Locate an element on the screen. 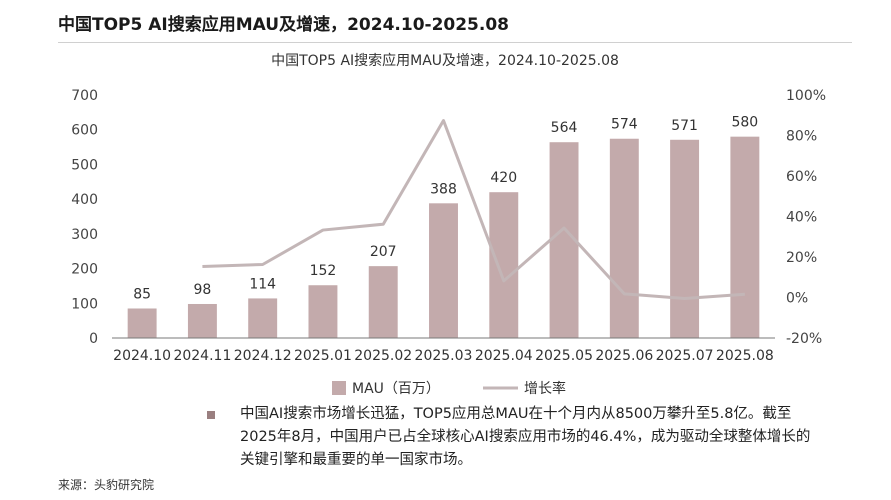  mau-data-label: 152 is located at coordinates (323, 271).